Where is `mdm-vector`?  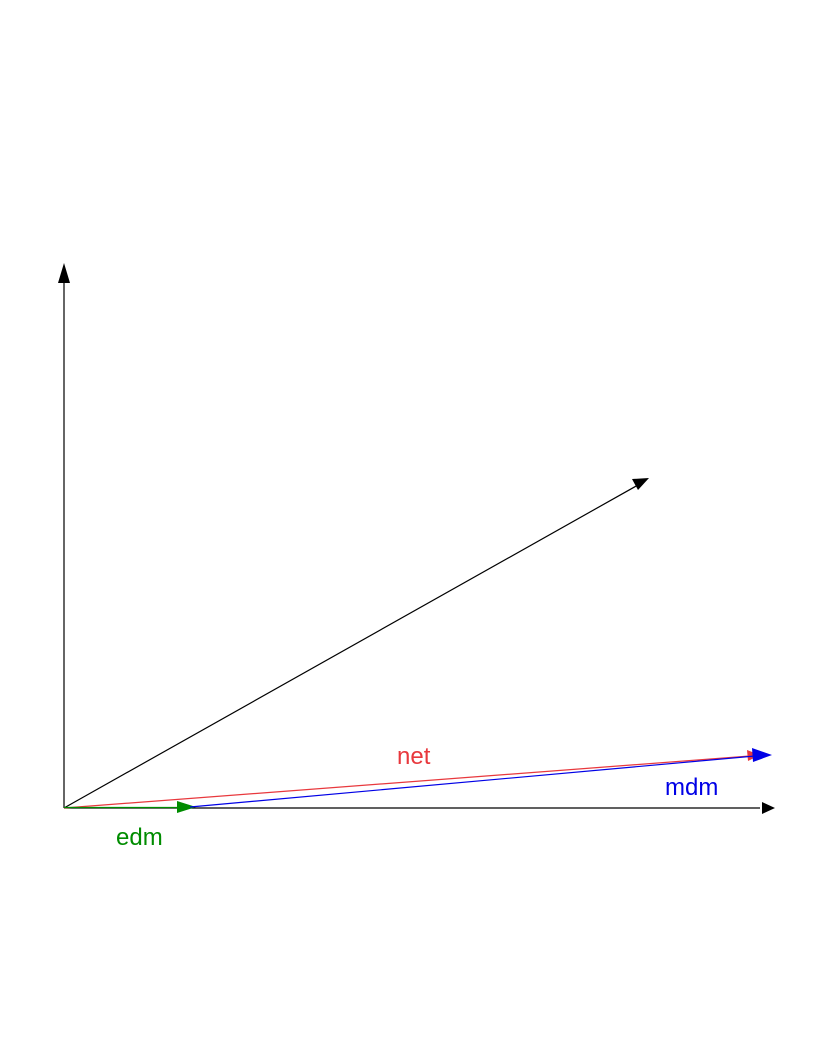 mdm-vector is located at coordinates (480, 778).